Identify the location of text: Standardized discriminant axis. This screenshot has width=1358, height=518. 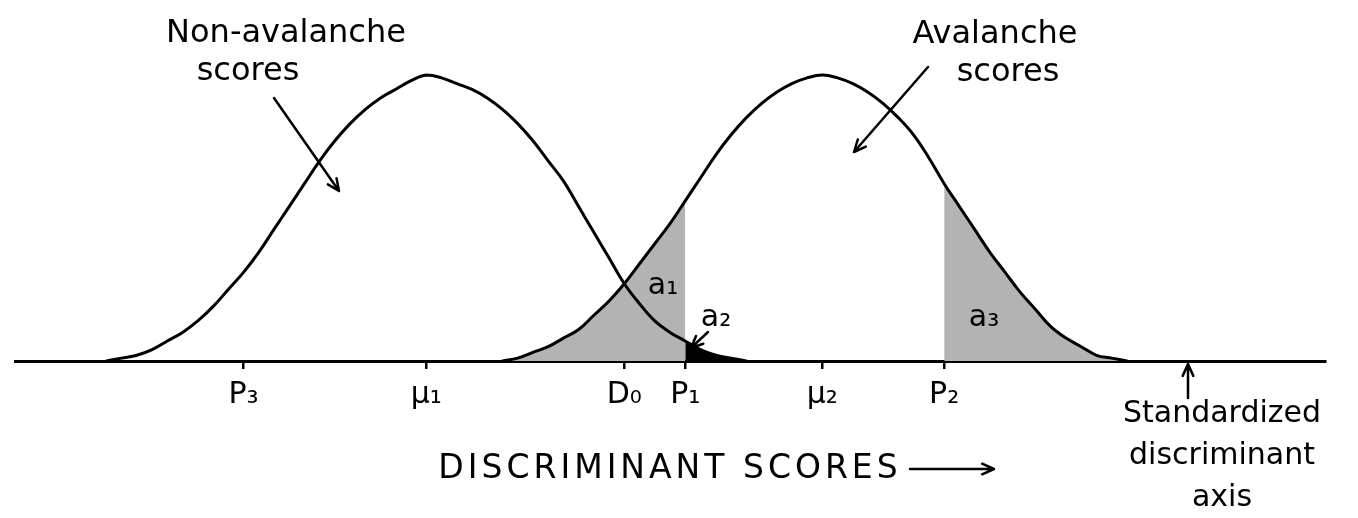
(1222, 453).